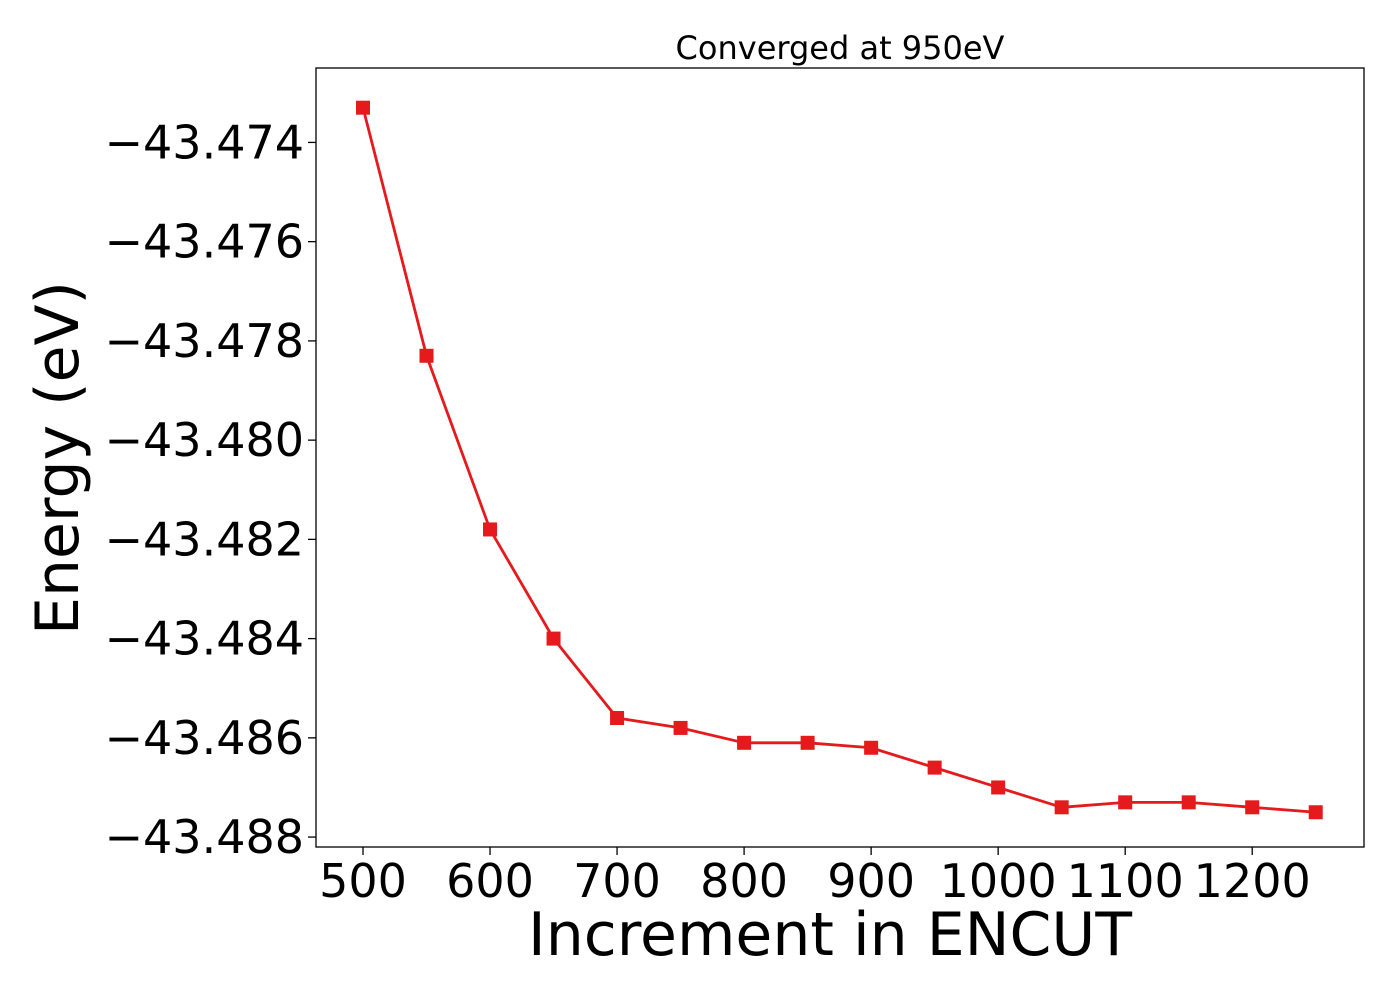 The image size is (1400, 1000). What do you see at coordinates (840, 48) in the screenshot?
I see `chart-title: Converged at 950eV` at bounding box center [840, 48].